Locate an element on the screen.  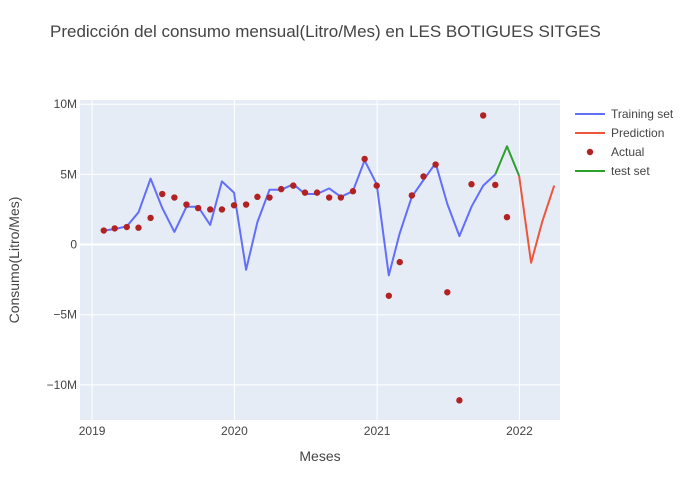
legend-label: Training set is located at coordinates (642, 114).